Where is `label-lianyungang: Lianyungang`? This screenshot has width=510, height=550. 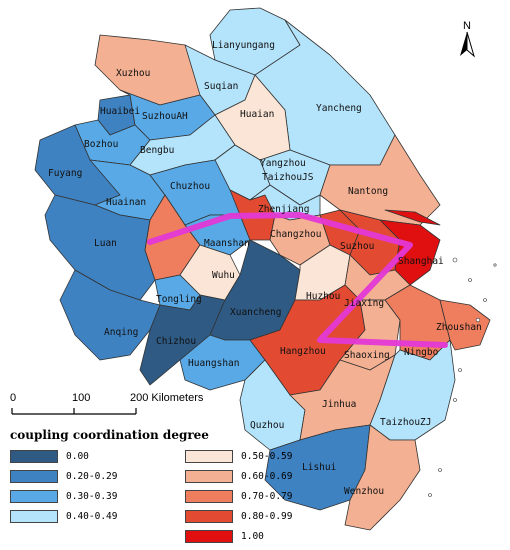
label-lianyungang: Lianyungang is located at coordinates (243, 45).